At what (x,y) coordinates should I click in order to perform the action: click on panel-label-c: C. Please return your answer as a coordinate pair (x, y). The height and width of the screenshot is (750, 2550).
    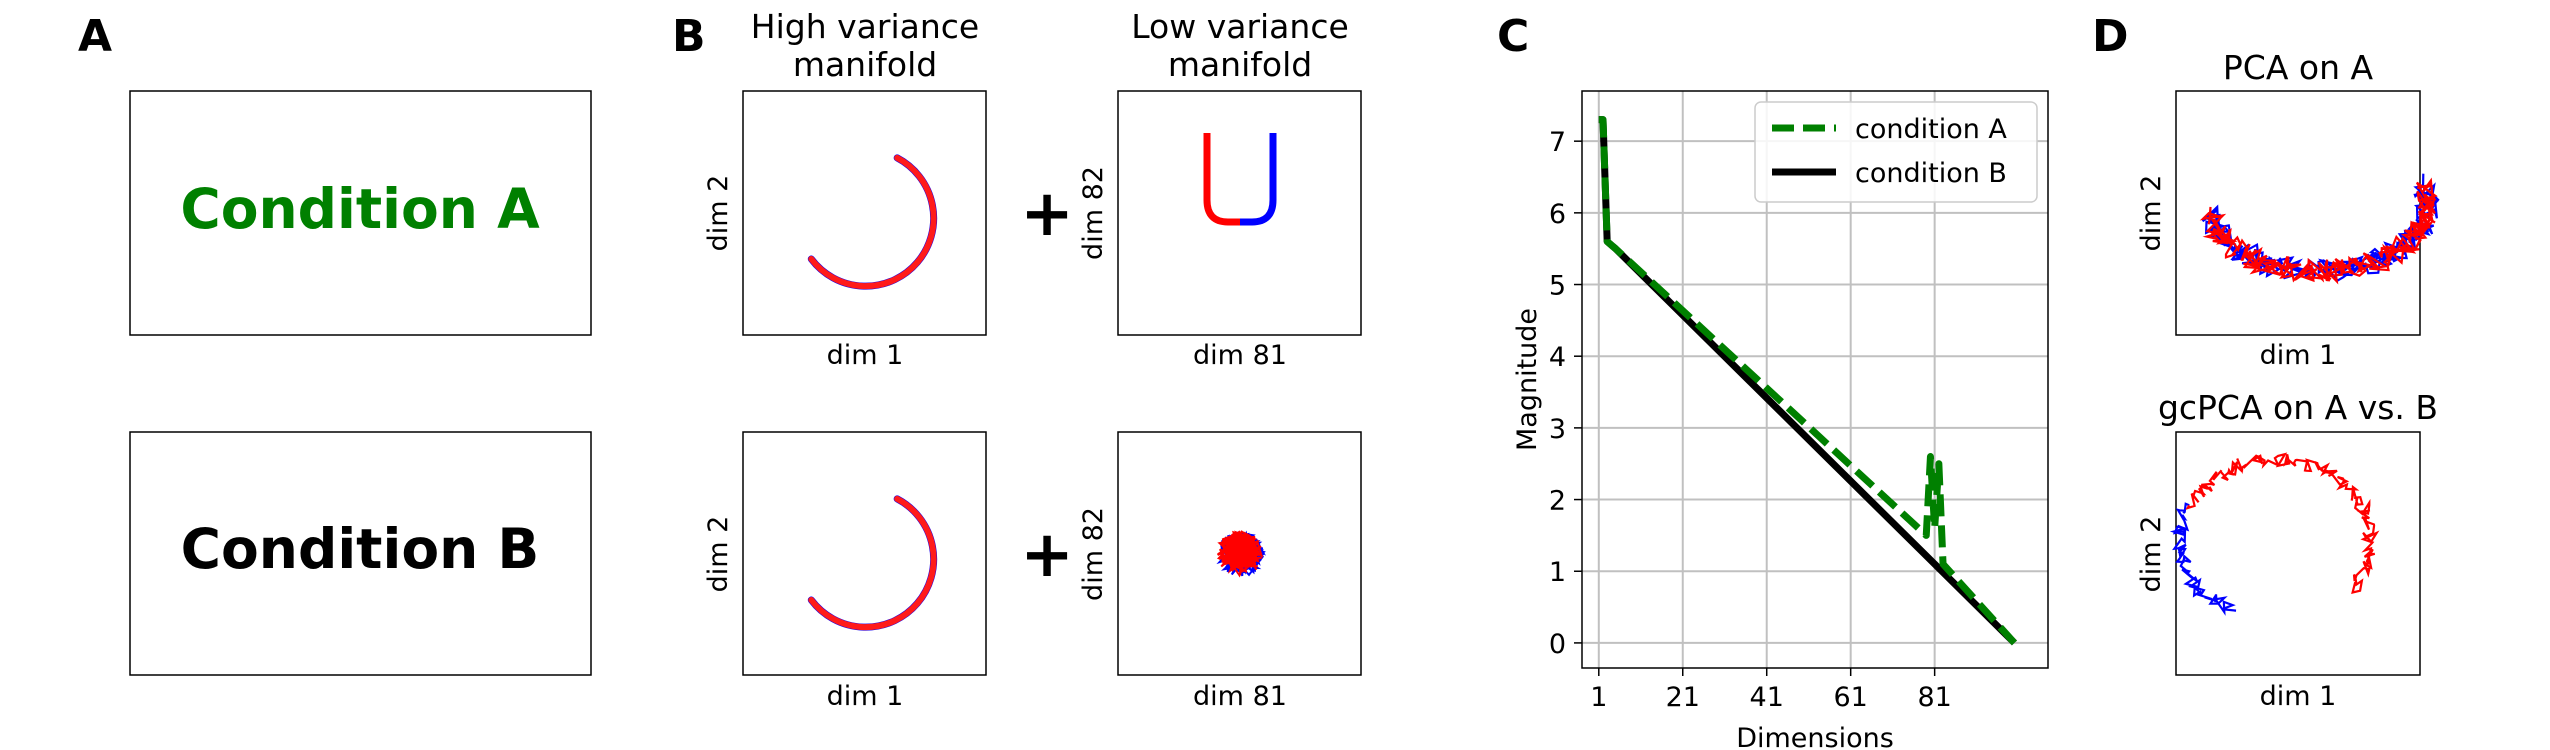
    Looking at the image, I should click on (1513, 36).